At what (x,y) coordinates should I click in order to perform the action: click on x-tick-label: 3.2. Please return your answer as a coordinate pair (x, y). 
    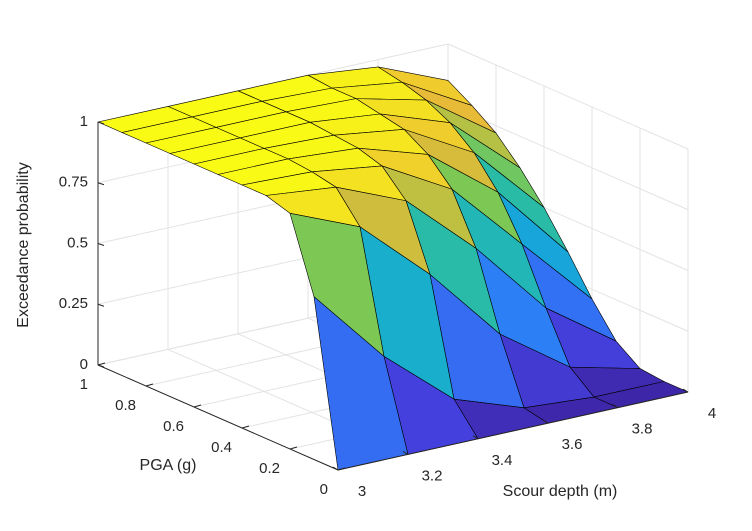
    Looking at the image, I should click on (432, 475).